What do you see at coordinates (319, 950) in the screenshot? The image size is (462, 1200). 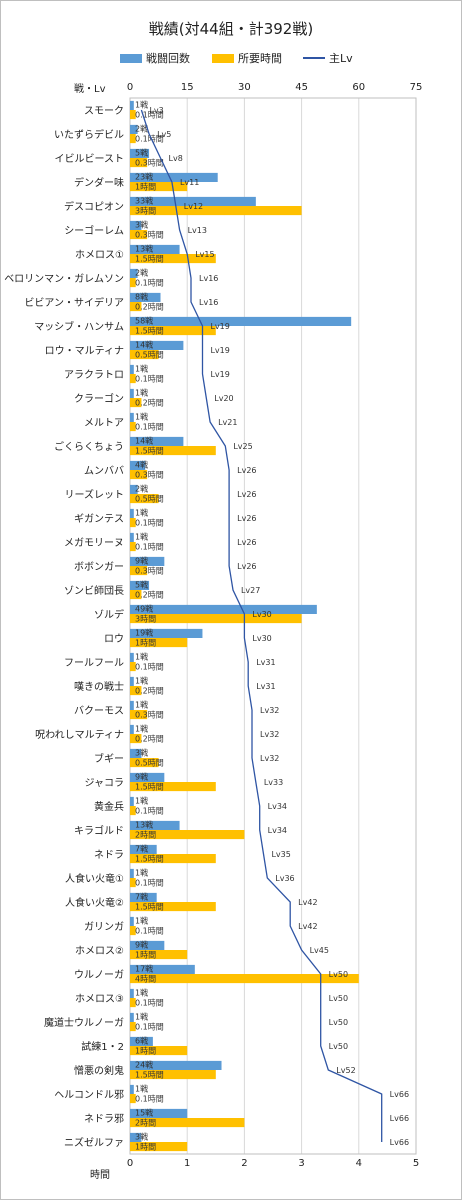 I see `data-label-level: Lv45` at bounding box center [319, 950].